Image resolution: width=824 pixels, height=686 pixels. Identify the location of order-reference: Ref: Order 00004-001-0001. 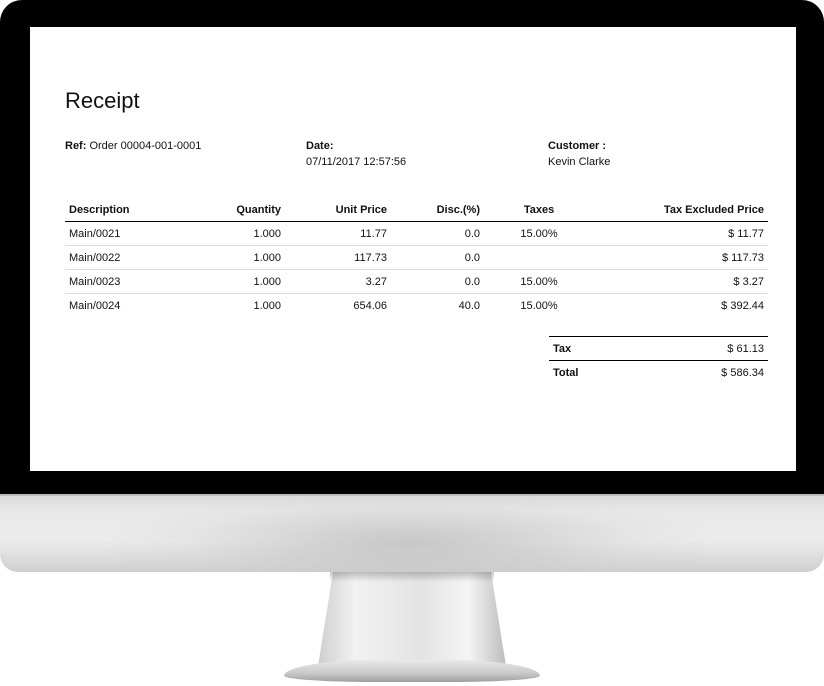
(133, 146).